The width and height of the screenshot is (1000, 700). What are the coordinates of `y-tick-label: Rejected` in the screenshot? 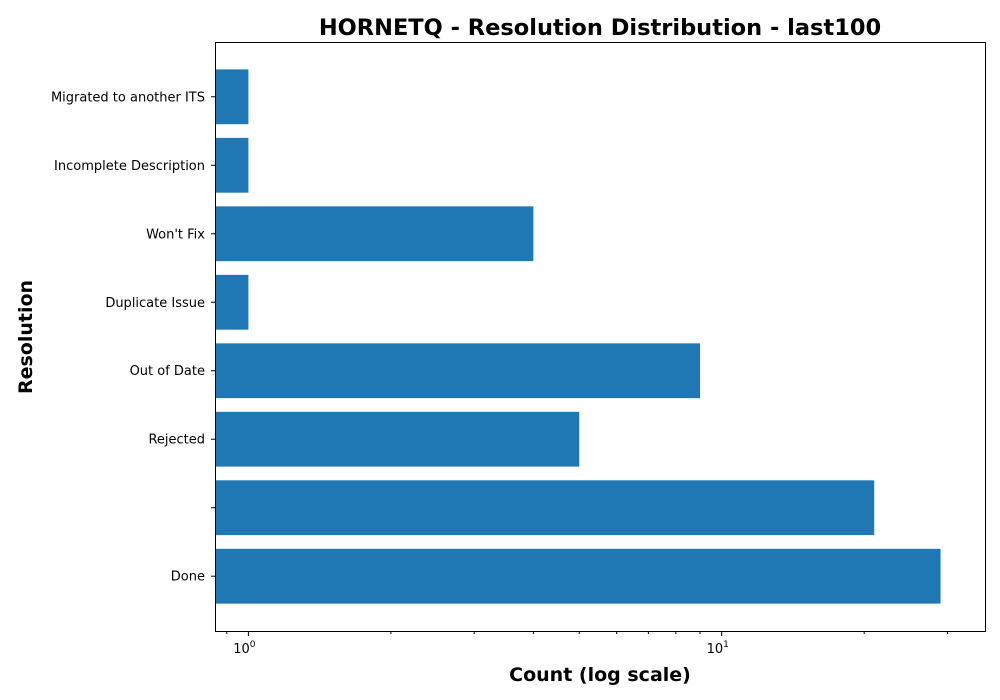 It's located at (176, 440).